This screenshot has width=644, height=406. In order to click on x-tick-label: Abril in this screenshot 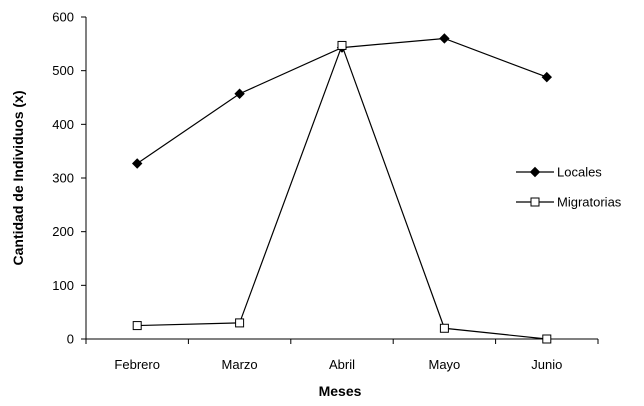, I will do `click(342, 364)`.